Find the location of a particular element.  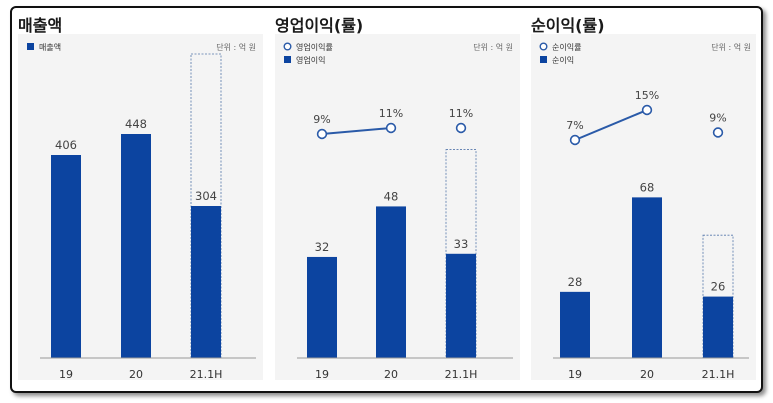

legend-label: 매출액 is located at coordinates (50, 47).